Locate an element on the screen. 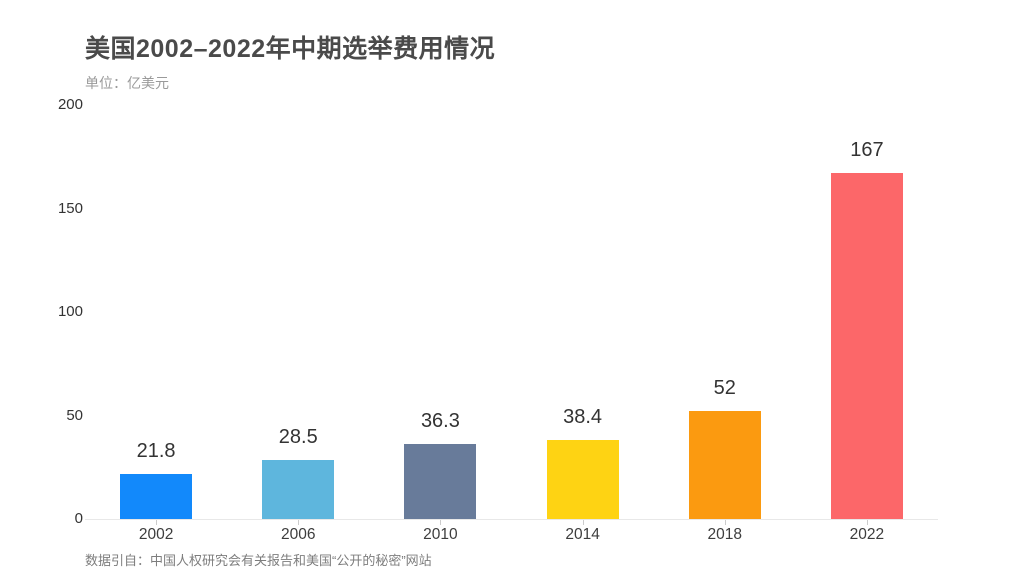 The image size is (1023, 576). y-axis-tick-label: 50 is located at coordinates (74, 415).